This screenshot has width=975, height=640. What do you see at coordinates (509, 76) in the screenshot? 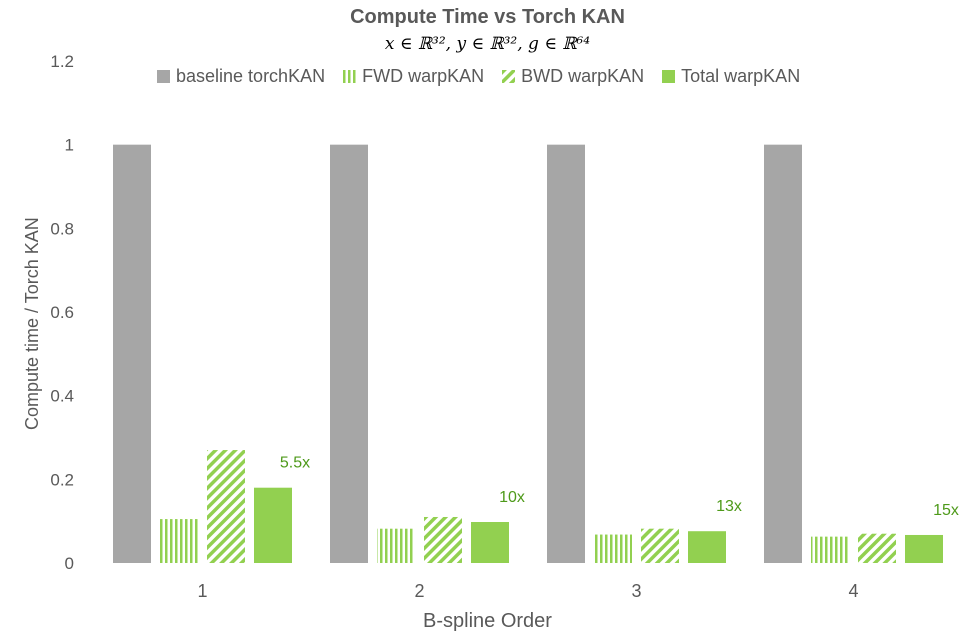
I see `legend-swatch-bwd` at bounding box center [509, 76].